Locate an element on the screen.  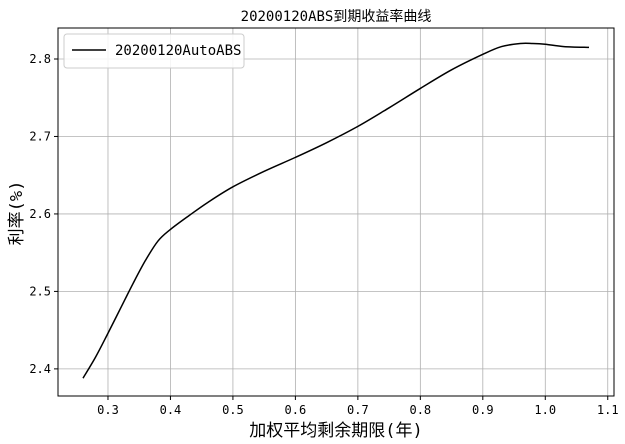
legend-entry-label: 20200120AutoABS is located at coordinates (178, 51).